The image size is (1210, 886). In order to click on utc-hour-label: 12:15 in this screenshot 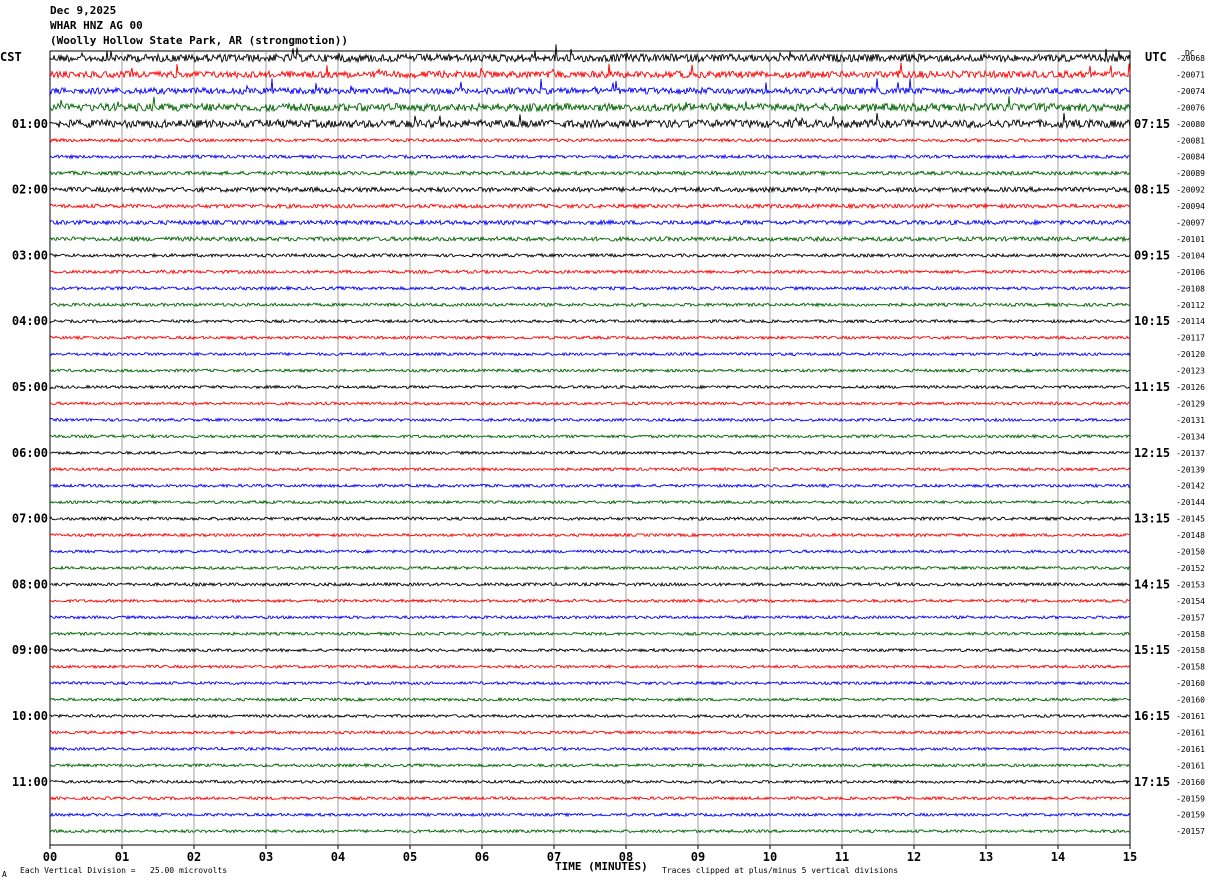, I will do `click(1152, 453)`.